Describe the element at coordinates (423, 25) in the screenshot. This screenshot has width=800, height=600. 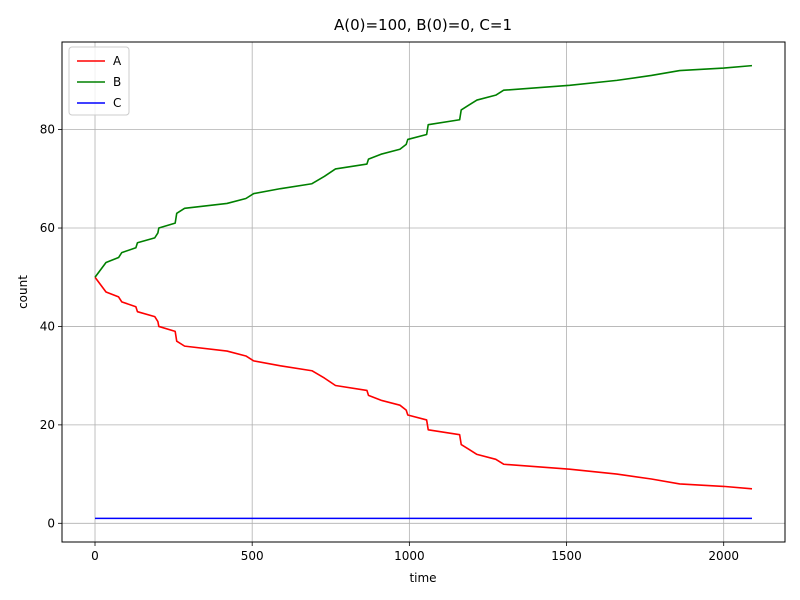
I see `chart-title: A(0)=100, B(0)=0, C=1` at that location.